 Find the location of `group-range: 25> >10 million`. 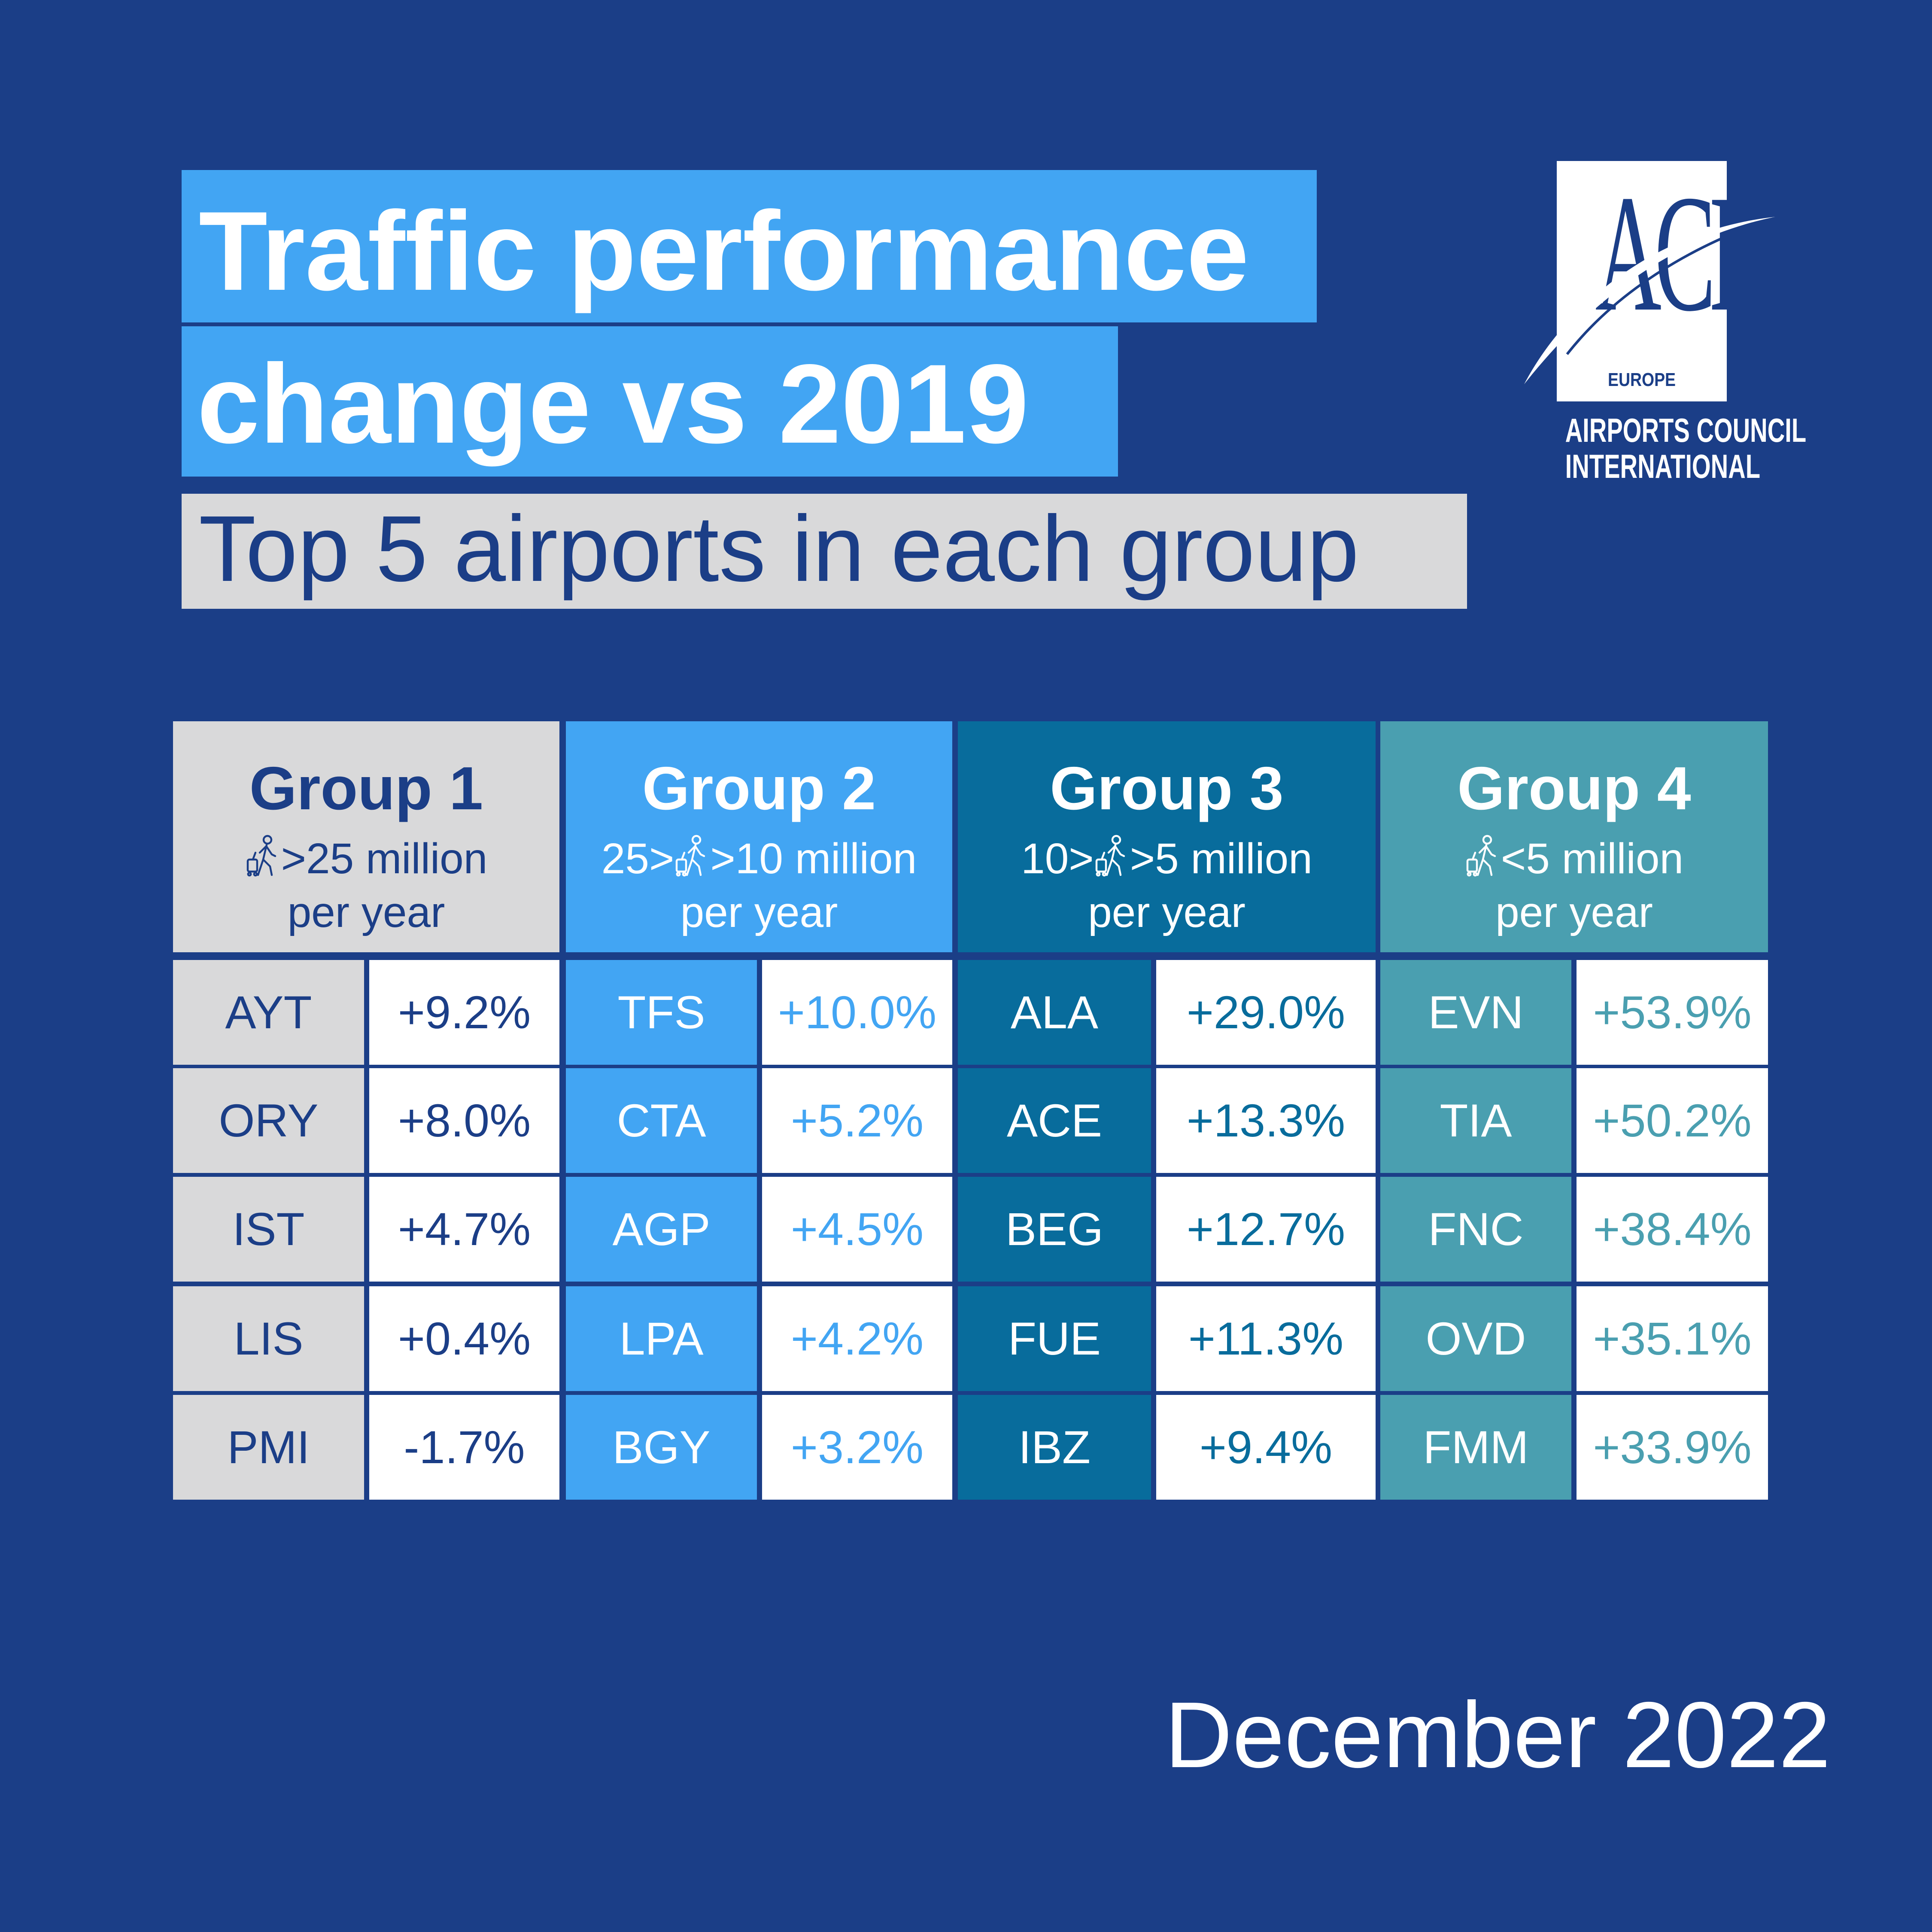

group-range: 25> >10 million is located at coordinates (759, 857).